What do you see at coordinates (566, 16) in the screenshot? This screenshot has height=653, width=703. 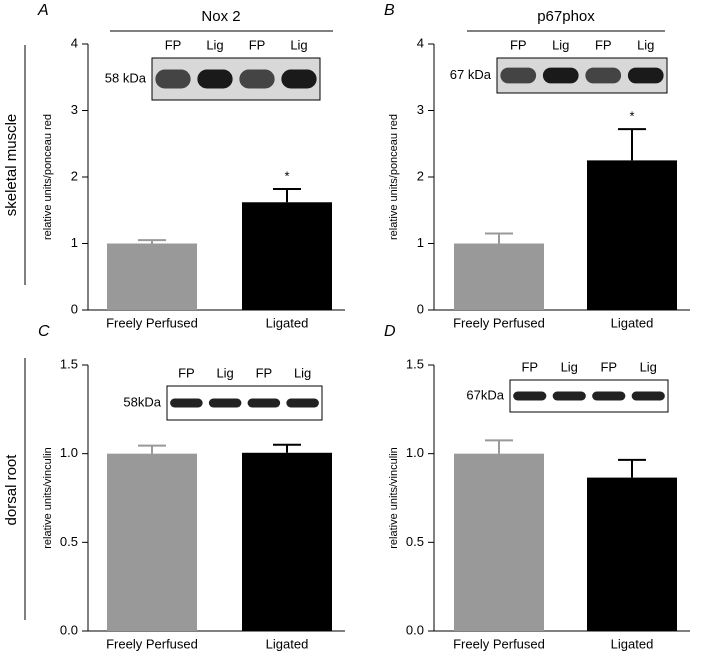 I see `chart-title: p67phox` at bounding box center [566, 16].